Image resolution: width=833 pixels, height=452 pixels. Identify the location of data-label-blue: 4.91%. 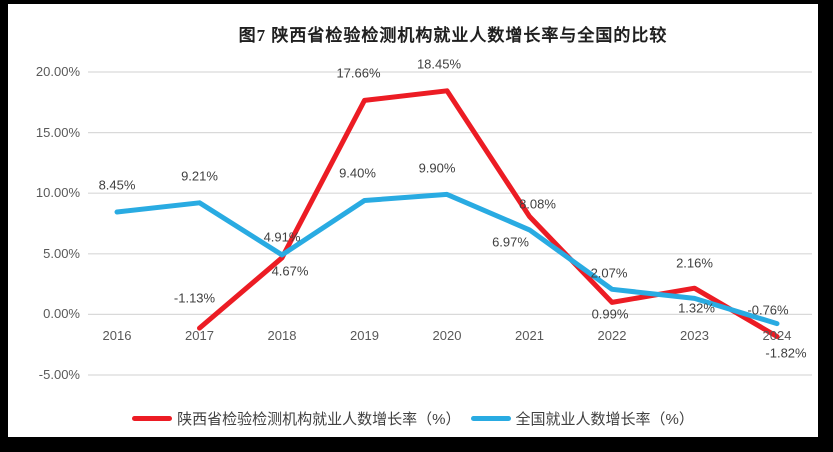
(282, 237).